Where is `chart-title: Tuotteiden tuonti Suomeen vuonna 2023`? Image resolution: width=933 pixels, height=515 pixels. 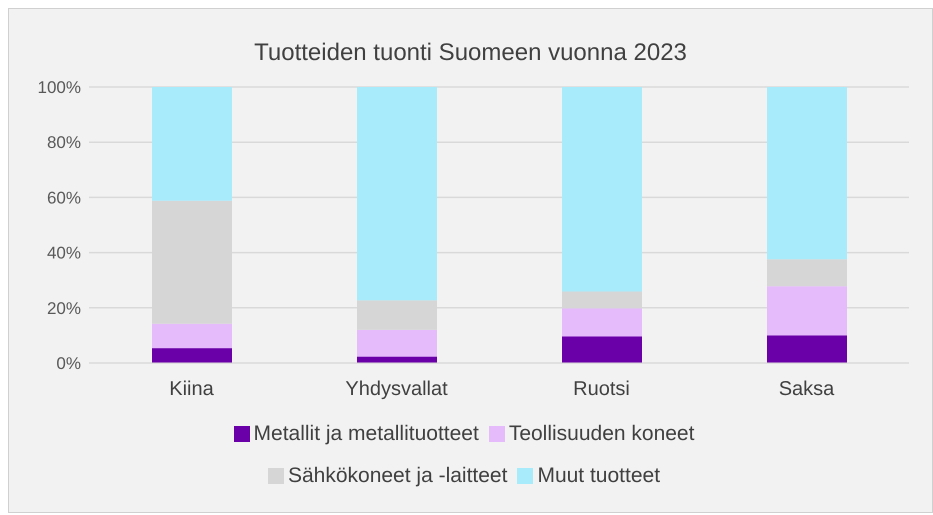
chart-title: Tuotteiden tuonti Suomeen vuonna 2023 is located at coordinates (470, 53).